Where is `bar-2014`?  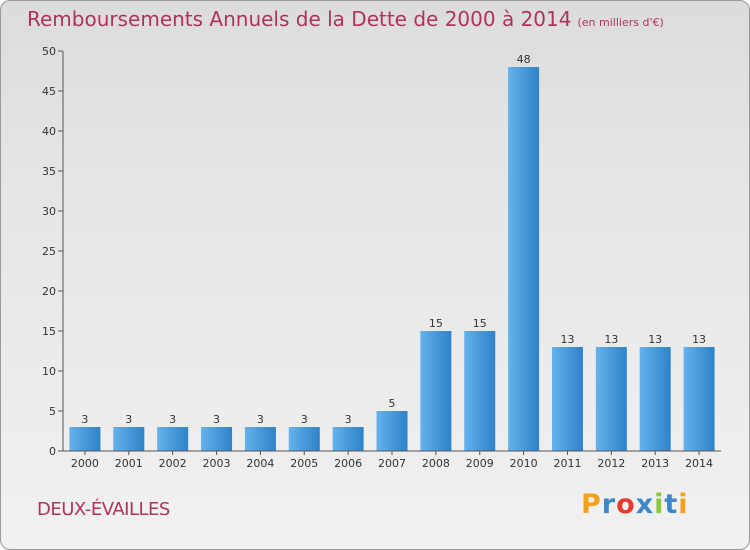
bar-2014 is located at coordinates (699, 399).